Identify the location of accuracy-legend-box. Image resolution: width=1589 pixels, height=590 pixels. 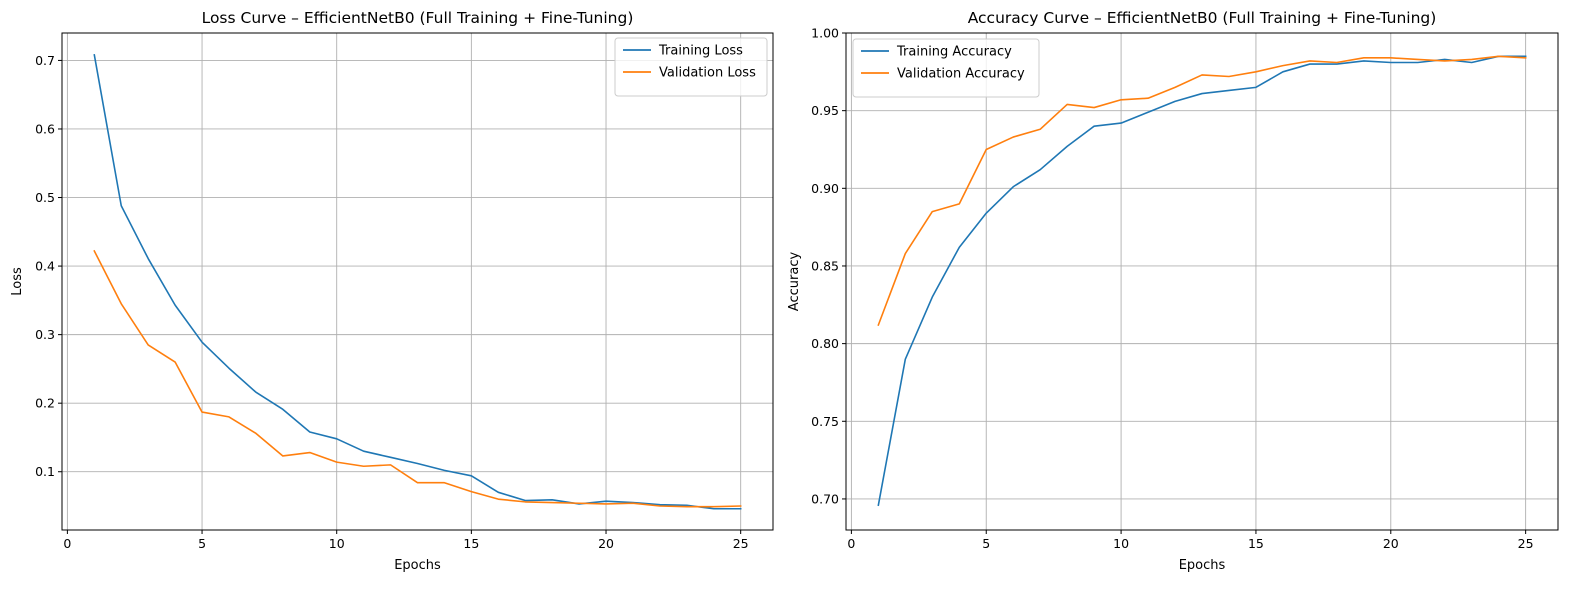
(946, 68).